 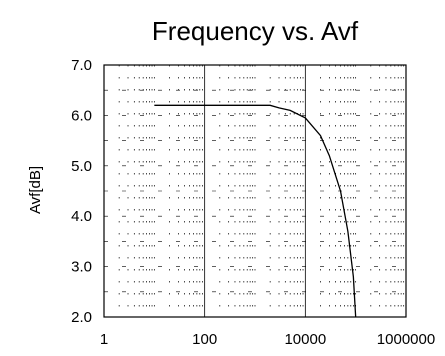 What do you see at coordinates (81, 191) in the screenshot?
I see `y-tick-labels: 2.0 3.0 4.0 5.0 6.0 7.0` at bounding box center [81, 191].